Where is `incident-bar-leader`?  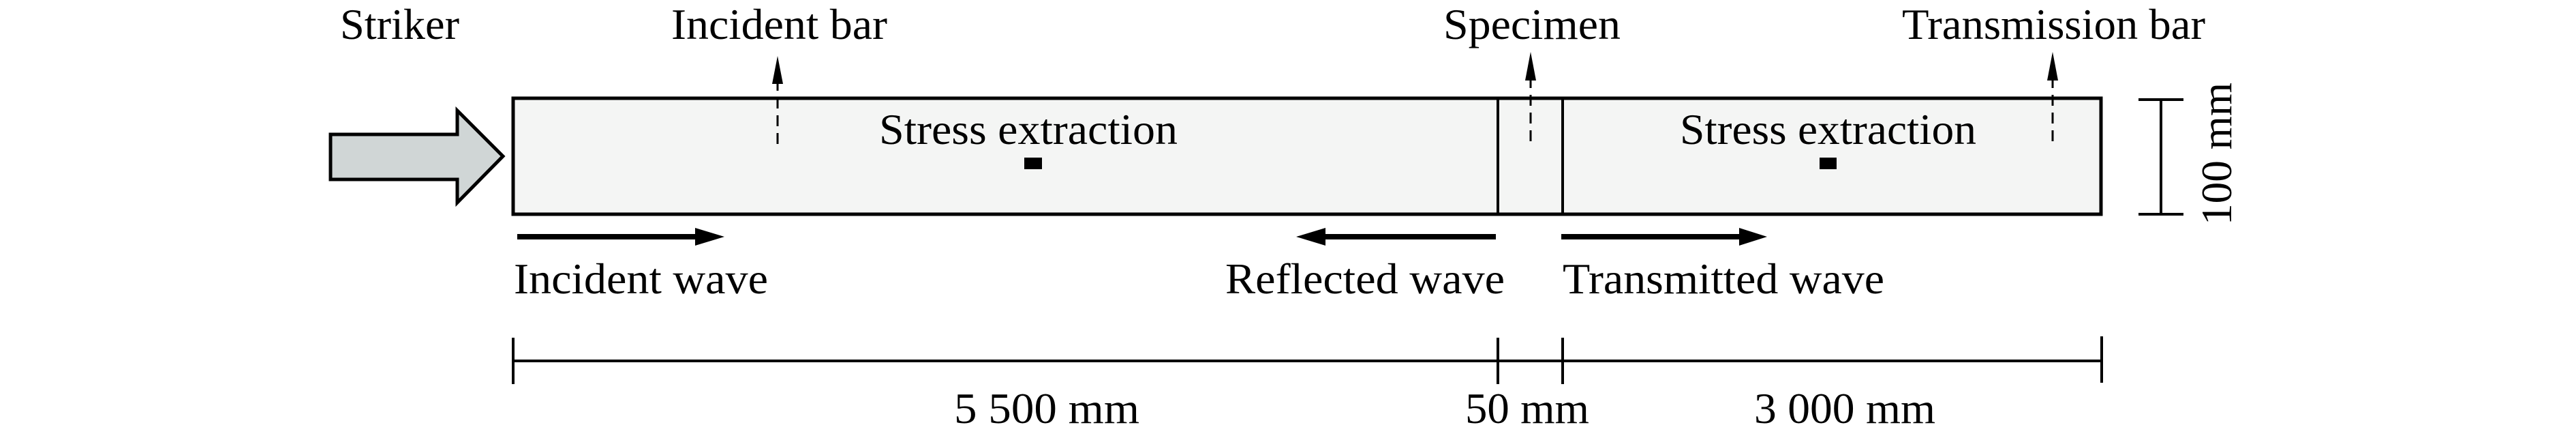 incident-bar-leader is located at coordinates (777, 100).